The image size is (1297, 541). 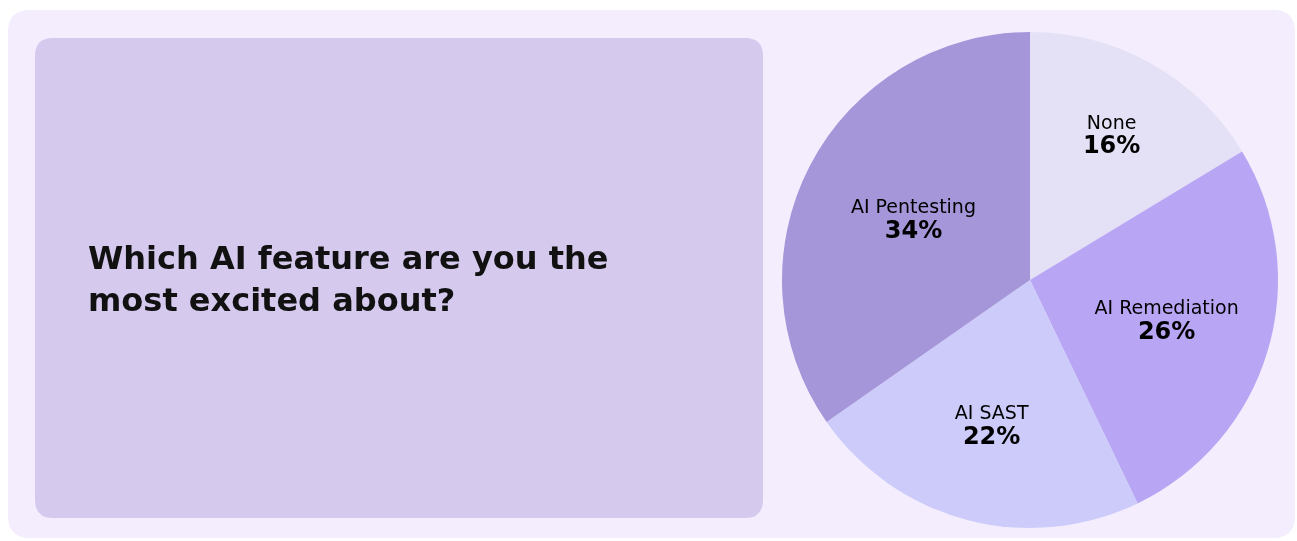 I want to click on slice-label: None, so click(x=1111, y=121).